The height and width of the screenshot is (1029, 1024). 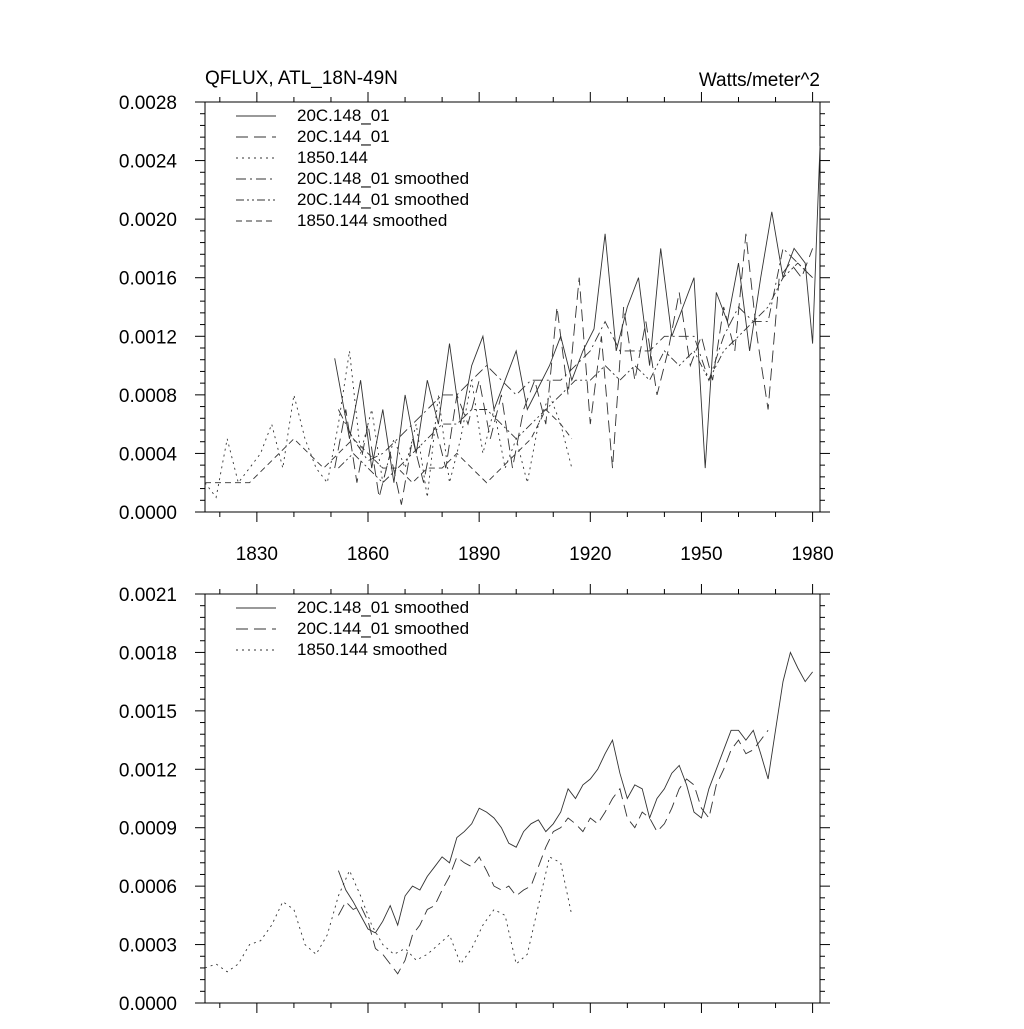 I want to click on legend-label-4: 20C.148_01 smoothed, so click(x=383, y=178).